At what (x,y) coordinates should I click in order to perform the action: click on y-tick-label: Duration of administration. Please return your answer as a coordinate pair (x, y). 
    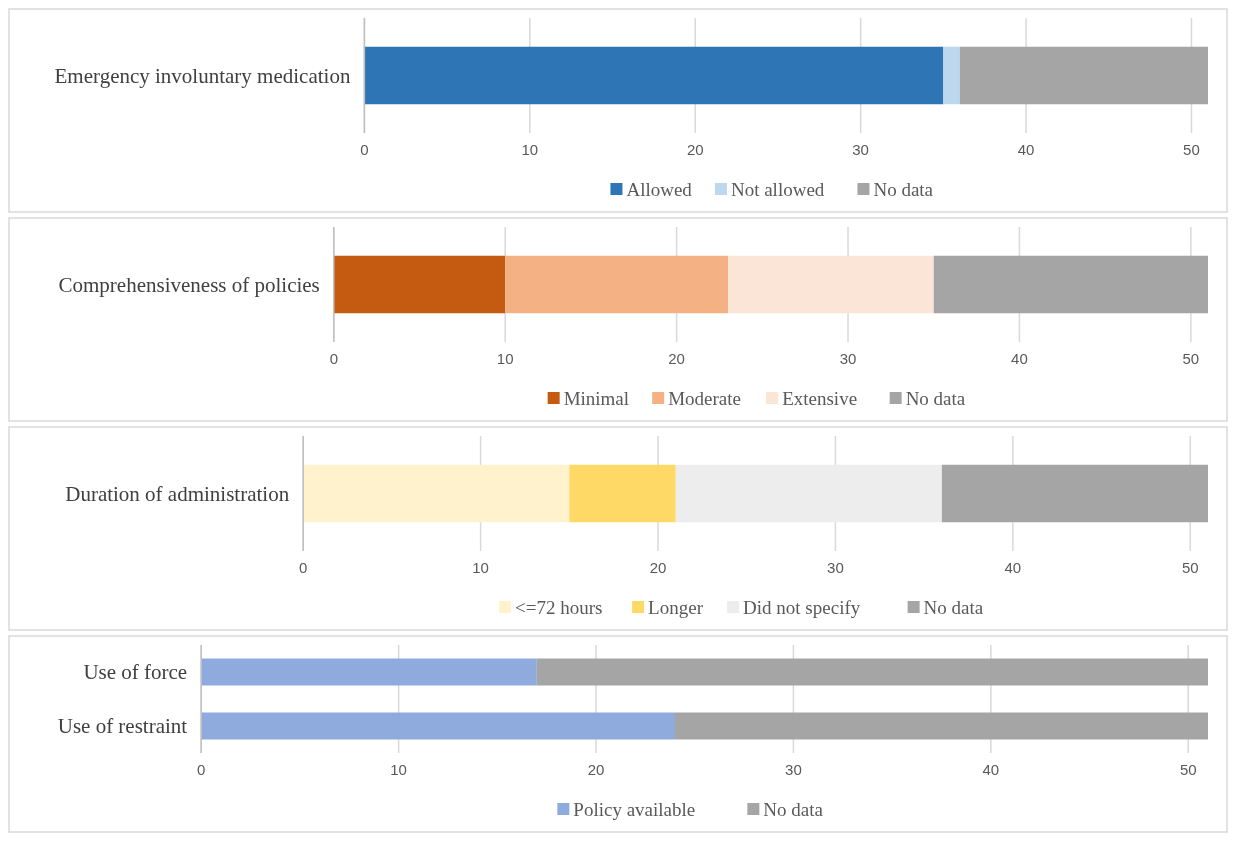
    Looking at the image, I should click on (177, 493).